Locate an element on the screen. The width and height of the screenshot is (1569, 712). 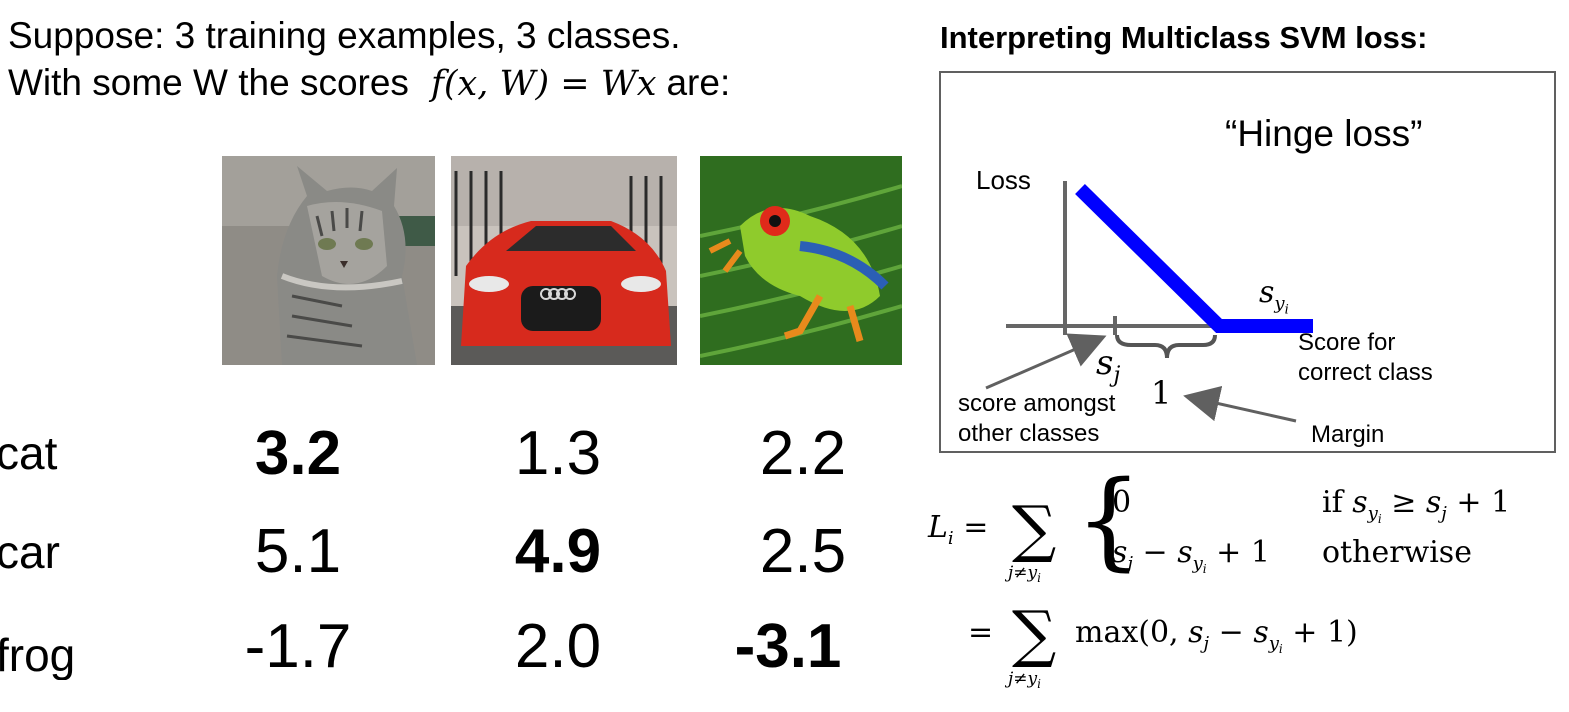
formula-max: max(0, sj − syi + 1) is located at coordinates (1216, 635).